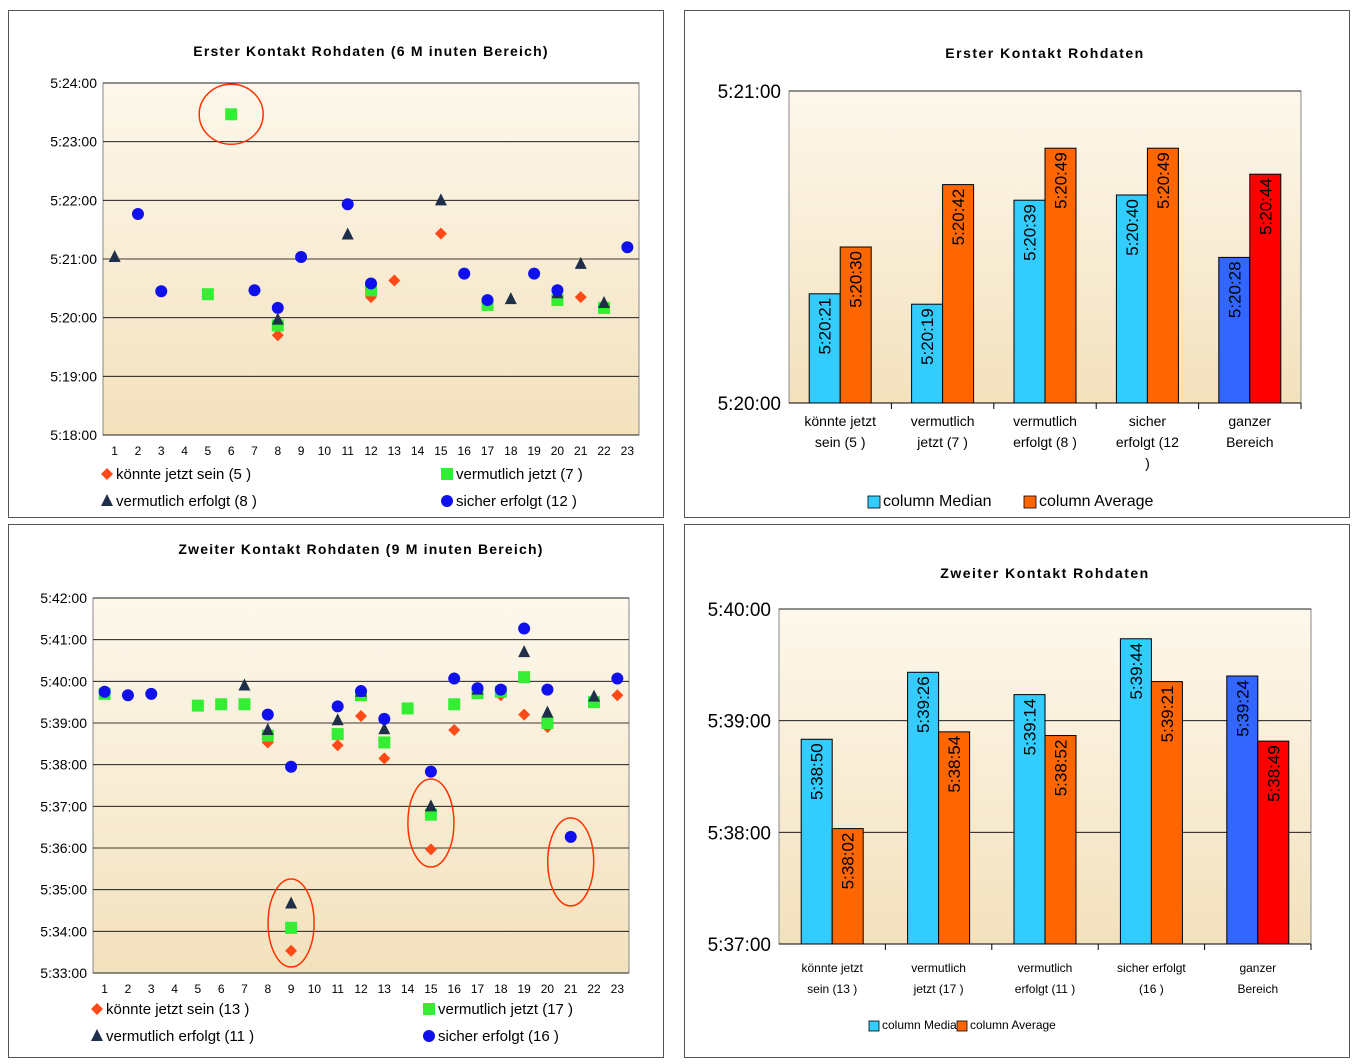 The height and width of the screenshot is (1064, 1358). What do you see at coordinates (856, 279) in the screenshot?
I see `bar-value-label: 5:20:30` at bounding box center [856, 279].